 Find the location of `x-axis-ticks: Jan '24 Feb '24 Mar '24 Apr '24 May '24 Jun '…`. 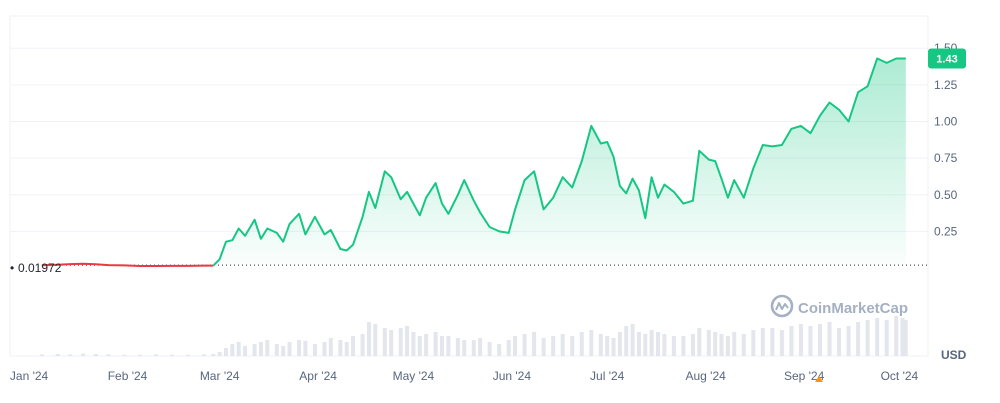

x-axis-ticks: Jan '24 Feb '24 Mar '24 Apr '24 May '24 Jun '… is located at coordinates (464, 376).